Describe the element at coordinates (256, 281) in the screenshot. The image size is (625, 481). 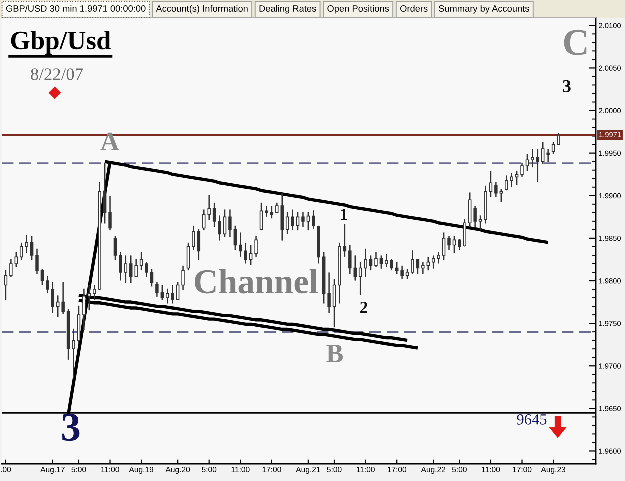
I see `annotation: Channel` at that location.